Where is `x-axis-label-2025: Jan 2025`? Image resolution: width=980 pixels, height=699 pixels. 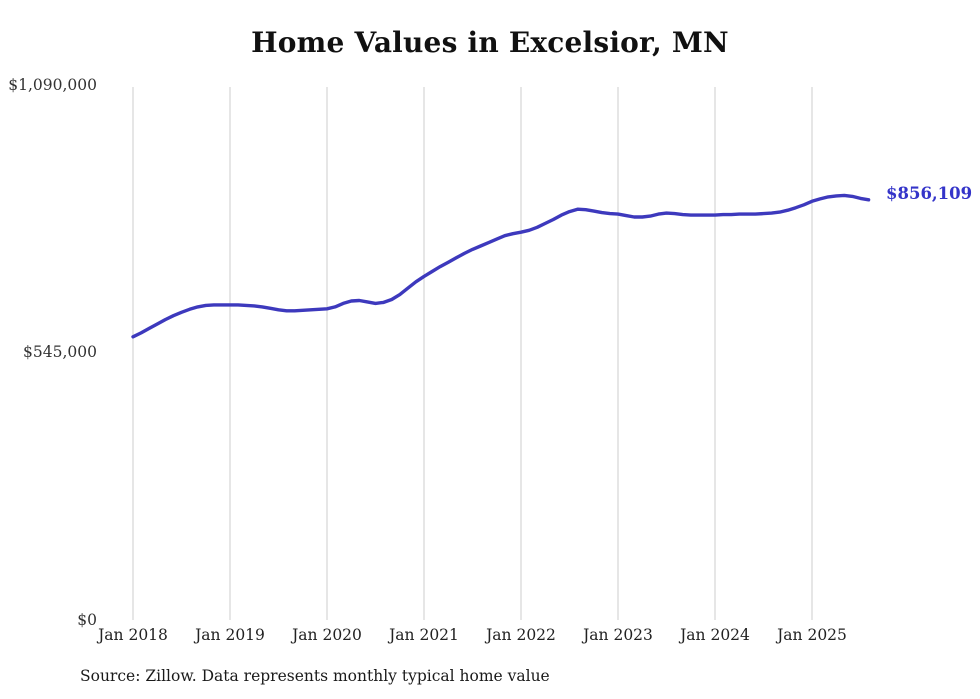 x-axis-label-2025: Jan 2025 is located at coordinates (812, 635).